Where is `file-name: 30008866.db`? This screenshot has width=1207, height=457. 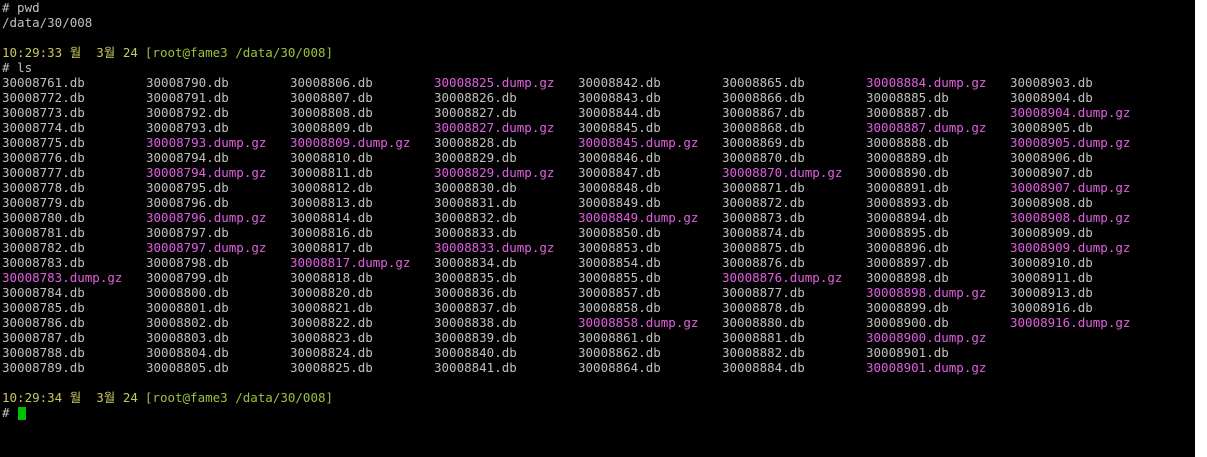 file-name: 30008866.db is located at coordinates (763, 97).